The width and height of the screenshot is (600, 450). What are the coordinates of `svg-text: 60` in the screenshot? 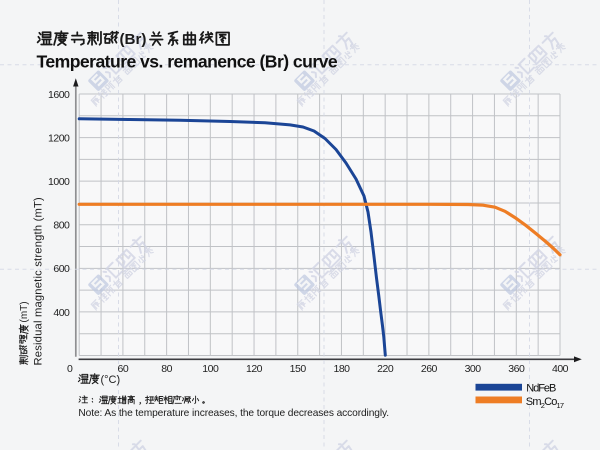 It's located at (123, 369).